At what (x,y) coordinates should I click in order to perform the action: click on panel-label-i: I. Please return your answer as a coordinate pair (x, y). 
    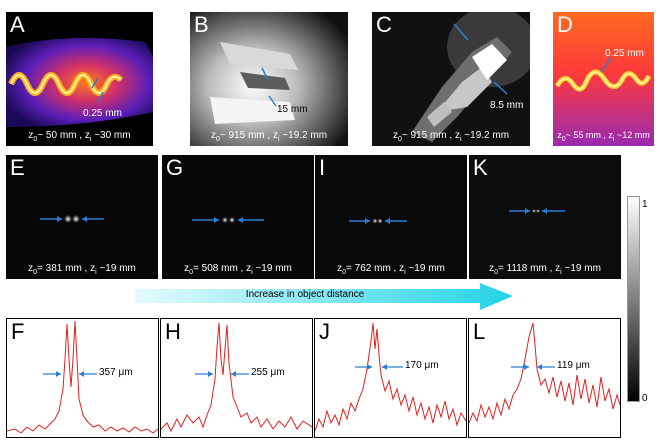
    Looking at the image, I should click on (322, 167).